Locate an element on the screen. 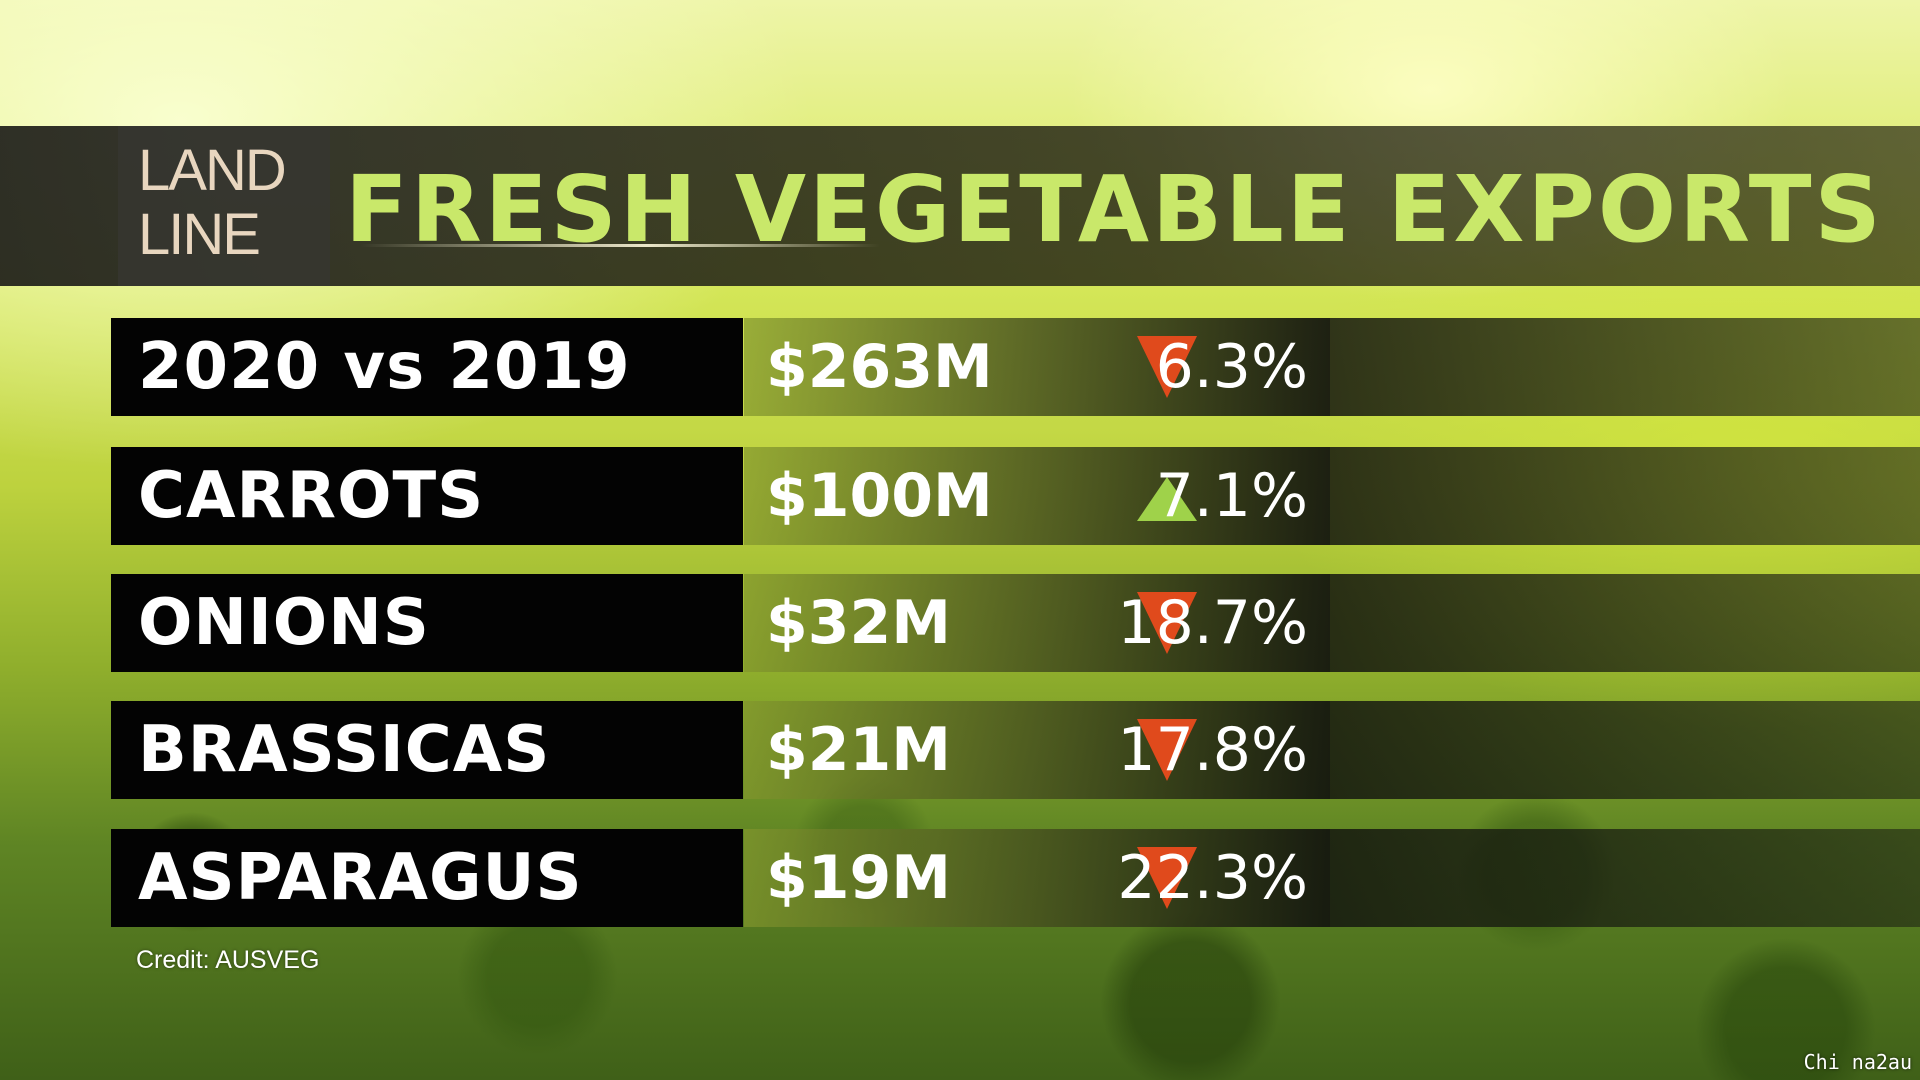  row-value: $100M is located at coordinates (879, 496).